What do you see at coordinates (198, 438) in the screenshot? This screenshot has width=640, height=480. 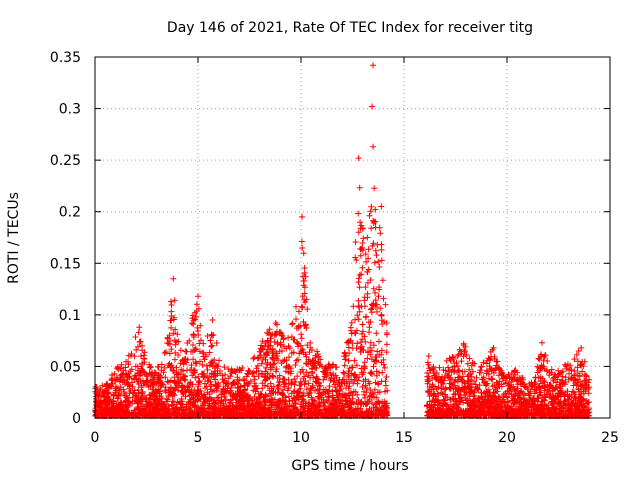 I see `x-tick-label: 5` at bounding box center [198, 438].